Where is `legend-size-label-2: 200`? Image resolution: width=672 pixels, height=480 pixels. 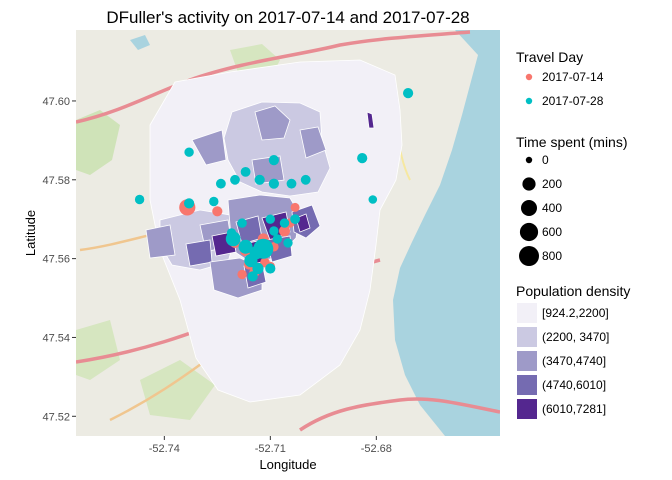
legend-size-label-2: 200 is located at coordinates (552, 184).